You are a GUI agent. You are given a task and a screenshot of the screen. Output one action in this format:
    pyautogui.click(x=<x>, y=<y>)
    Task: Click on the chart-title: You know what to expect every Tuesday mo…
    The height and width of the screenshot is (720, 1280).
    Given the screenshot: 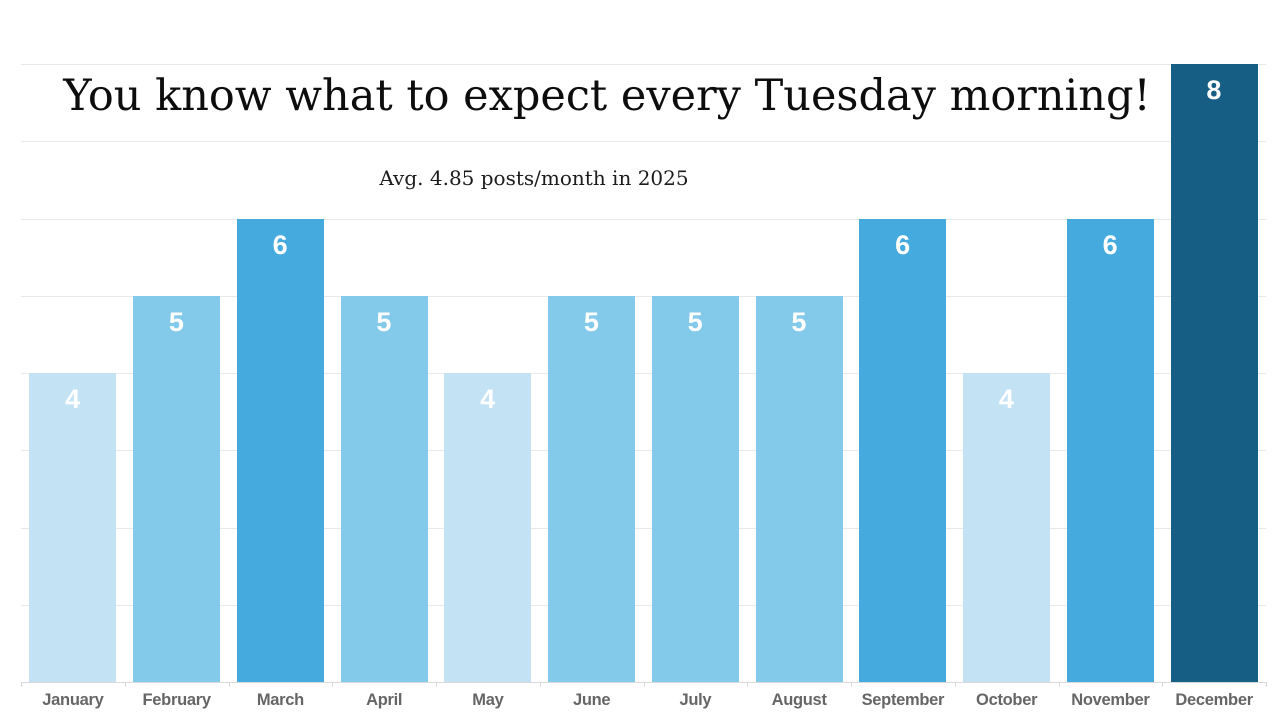 What is the action you would take?
    pyautogui.click(x=607, y=96)
    